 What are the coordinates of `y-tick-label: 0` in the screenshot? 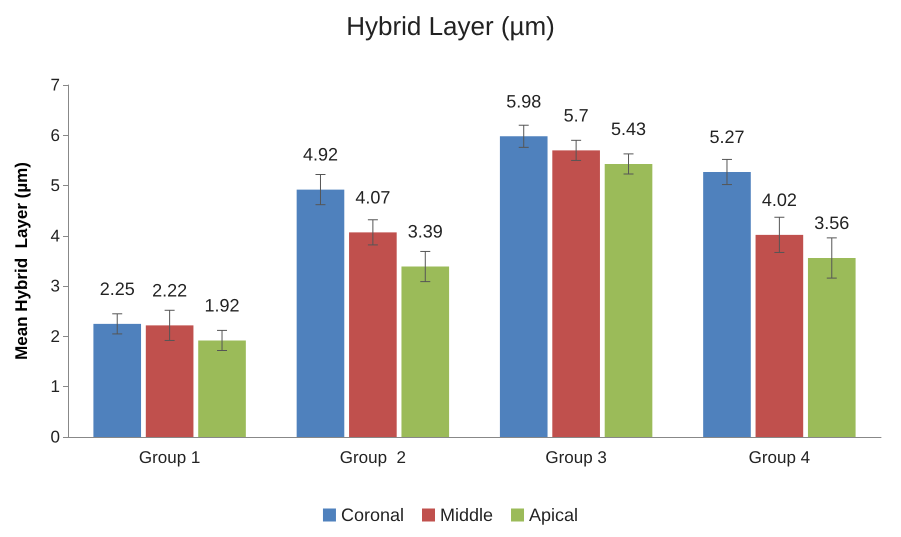 It's located at (55, 437).